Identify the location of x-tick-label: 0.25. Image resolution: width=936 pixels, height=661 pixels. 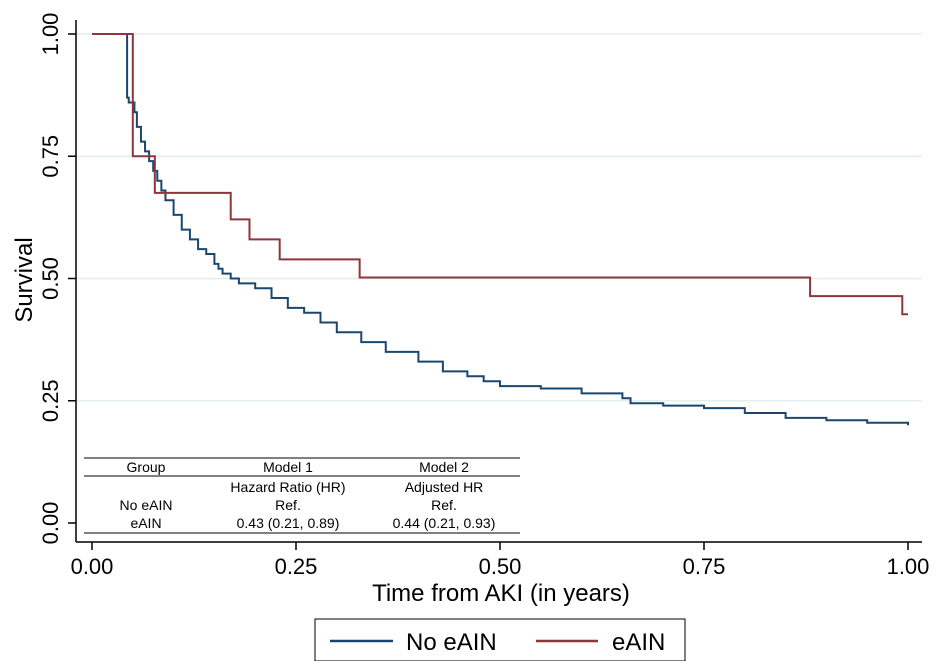
(296, 566).